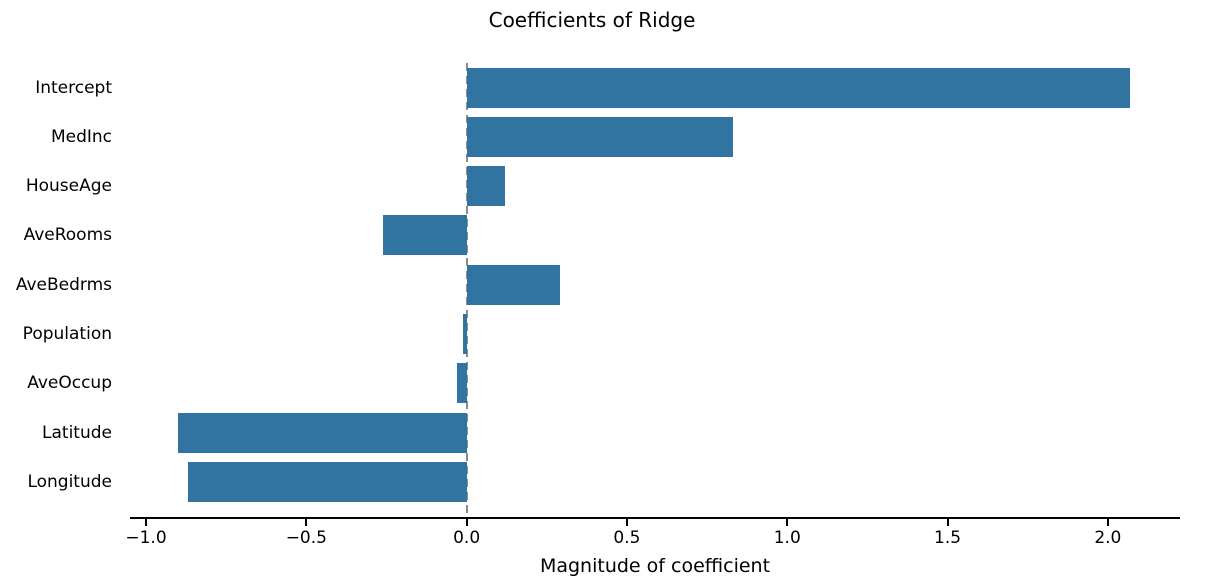  What do you see at coordinates (465, 334) in the screenshot?
I see `bar-population` at bounding box center [465, 334].